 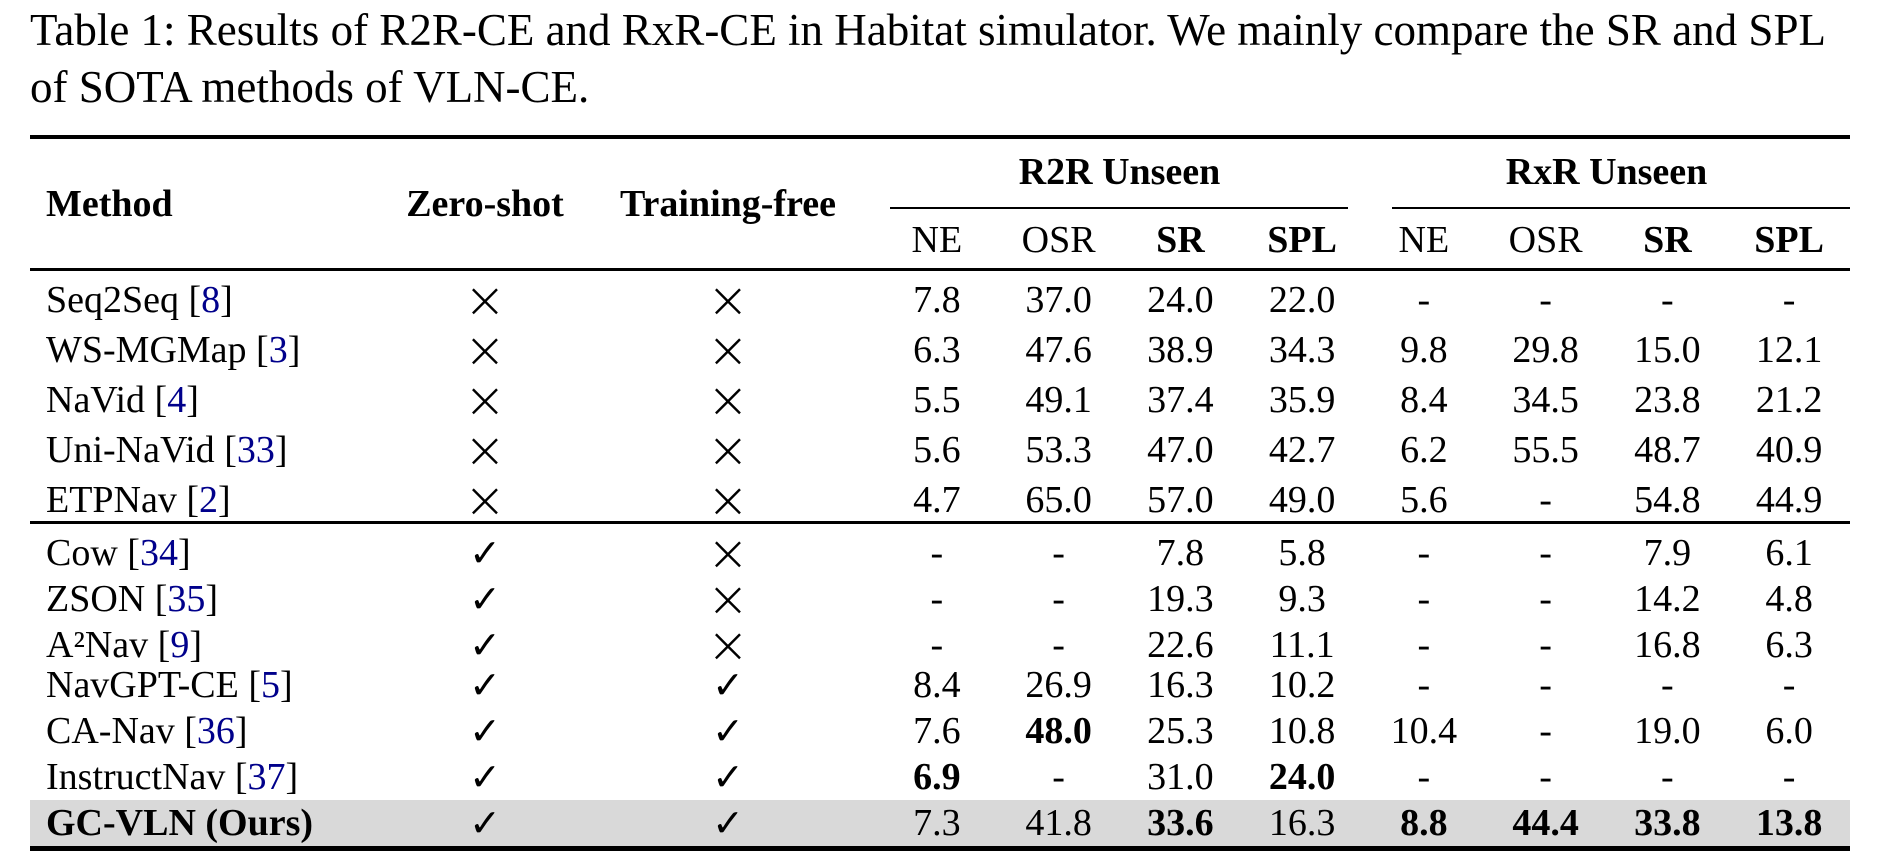 What do you see at coordinates (210, 400) in the screenshot?
I see `method-cell: NaVid [4]` at bounding box center [210, 400].